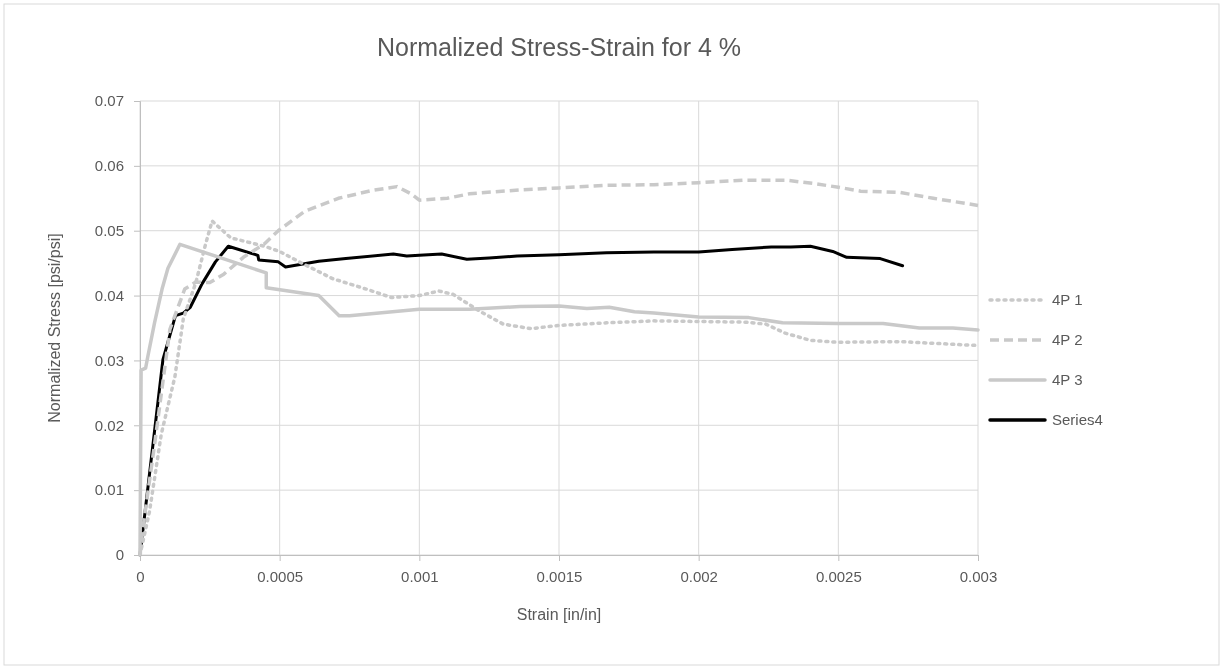 This screenshot has width=1225, height=671. What do you see at coordinates (1067, 379) in the screenshot?
I see `legend-label: 4P 3` at bounding box center [1067, 379].